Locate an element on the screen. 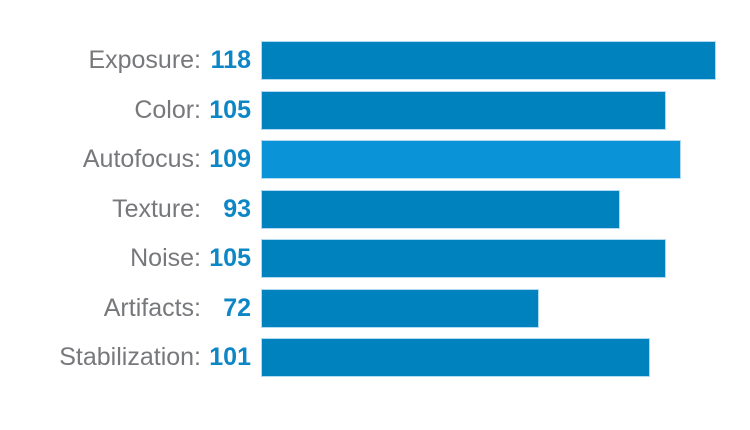 The width and height of the screenshot is (750, 430). chart-row: Noise: 105 is located at coordinates (358, 258).